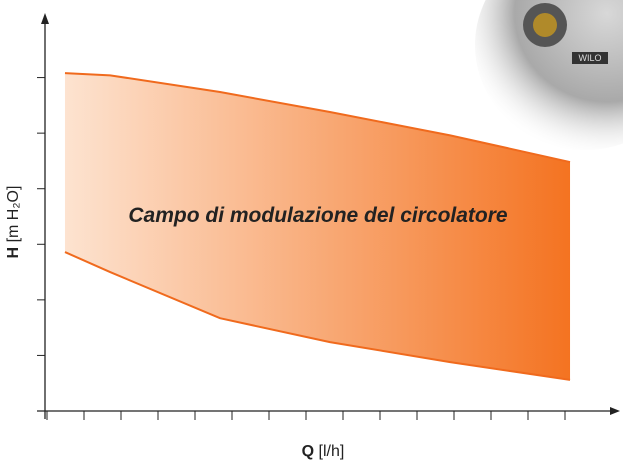 The image size is (623, 461). I want to click on y-axis-arrow, so click(45, 18).